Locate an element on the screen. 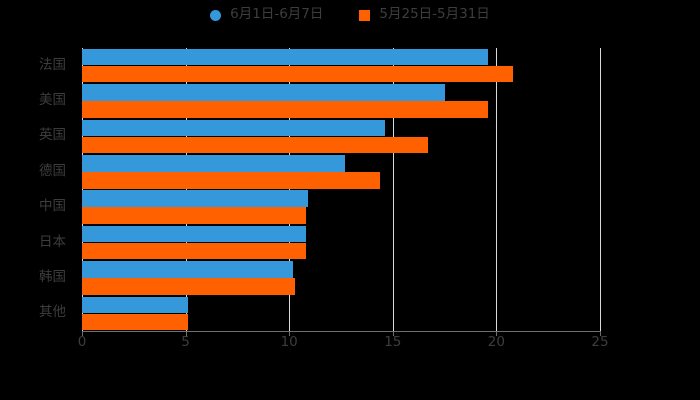 This screenshot has width=700, height=400. x-tick-label: 10 is located at coordinates (289, 342).